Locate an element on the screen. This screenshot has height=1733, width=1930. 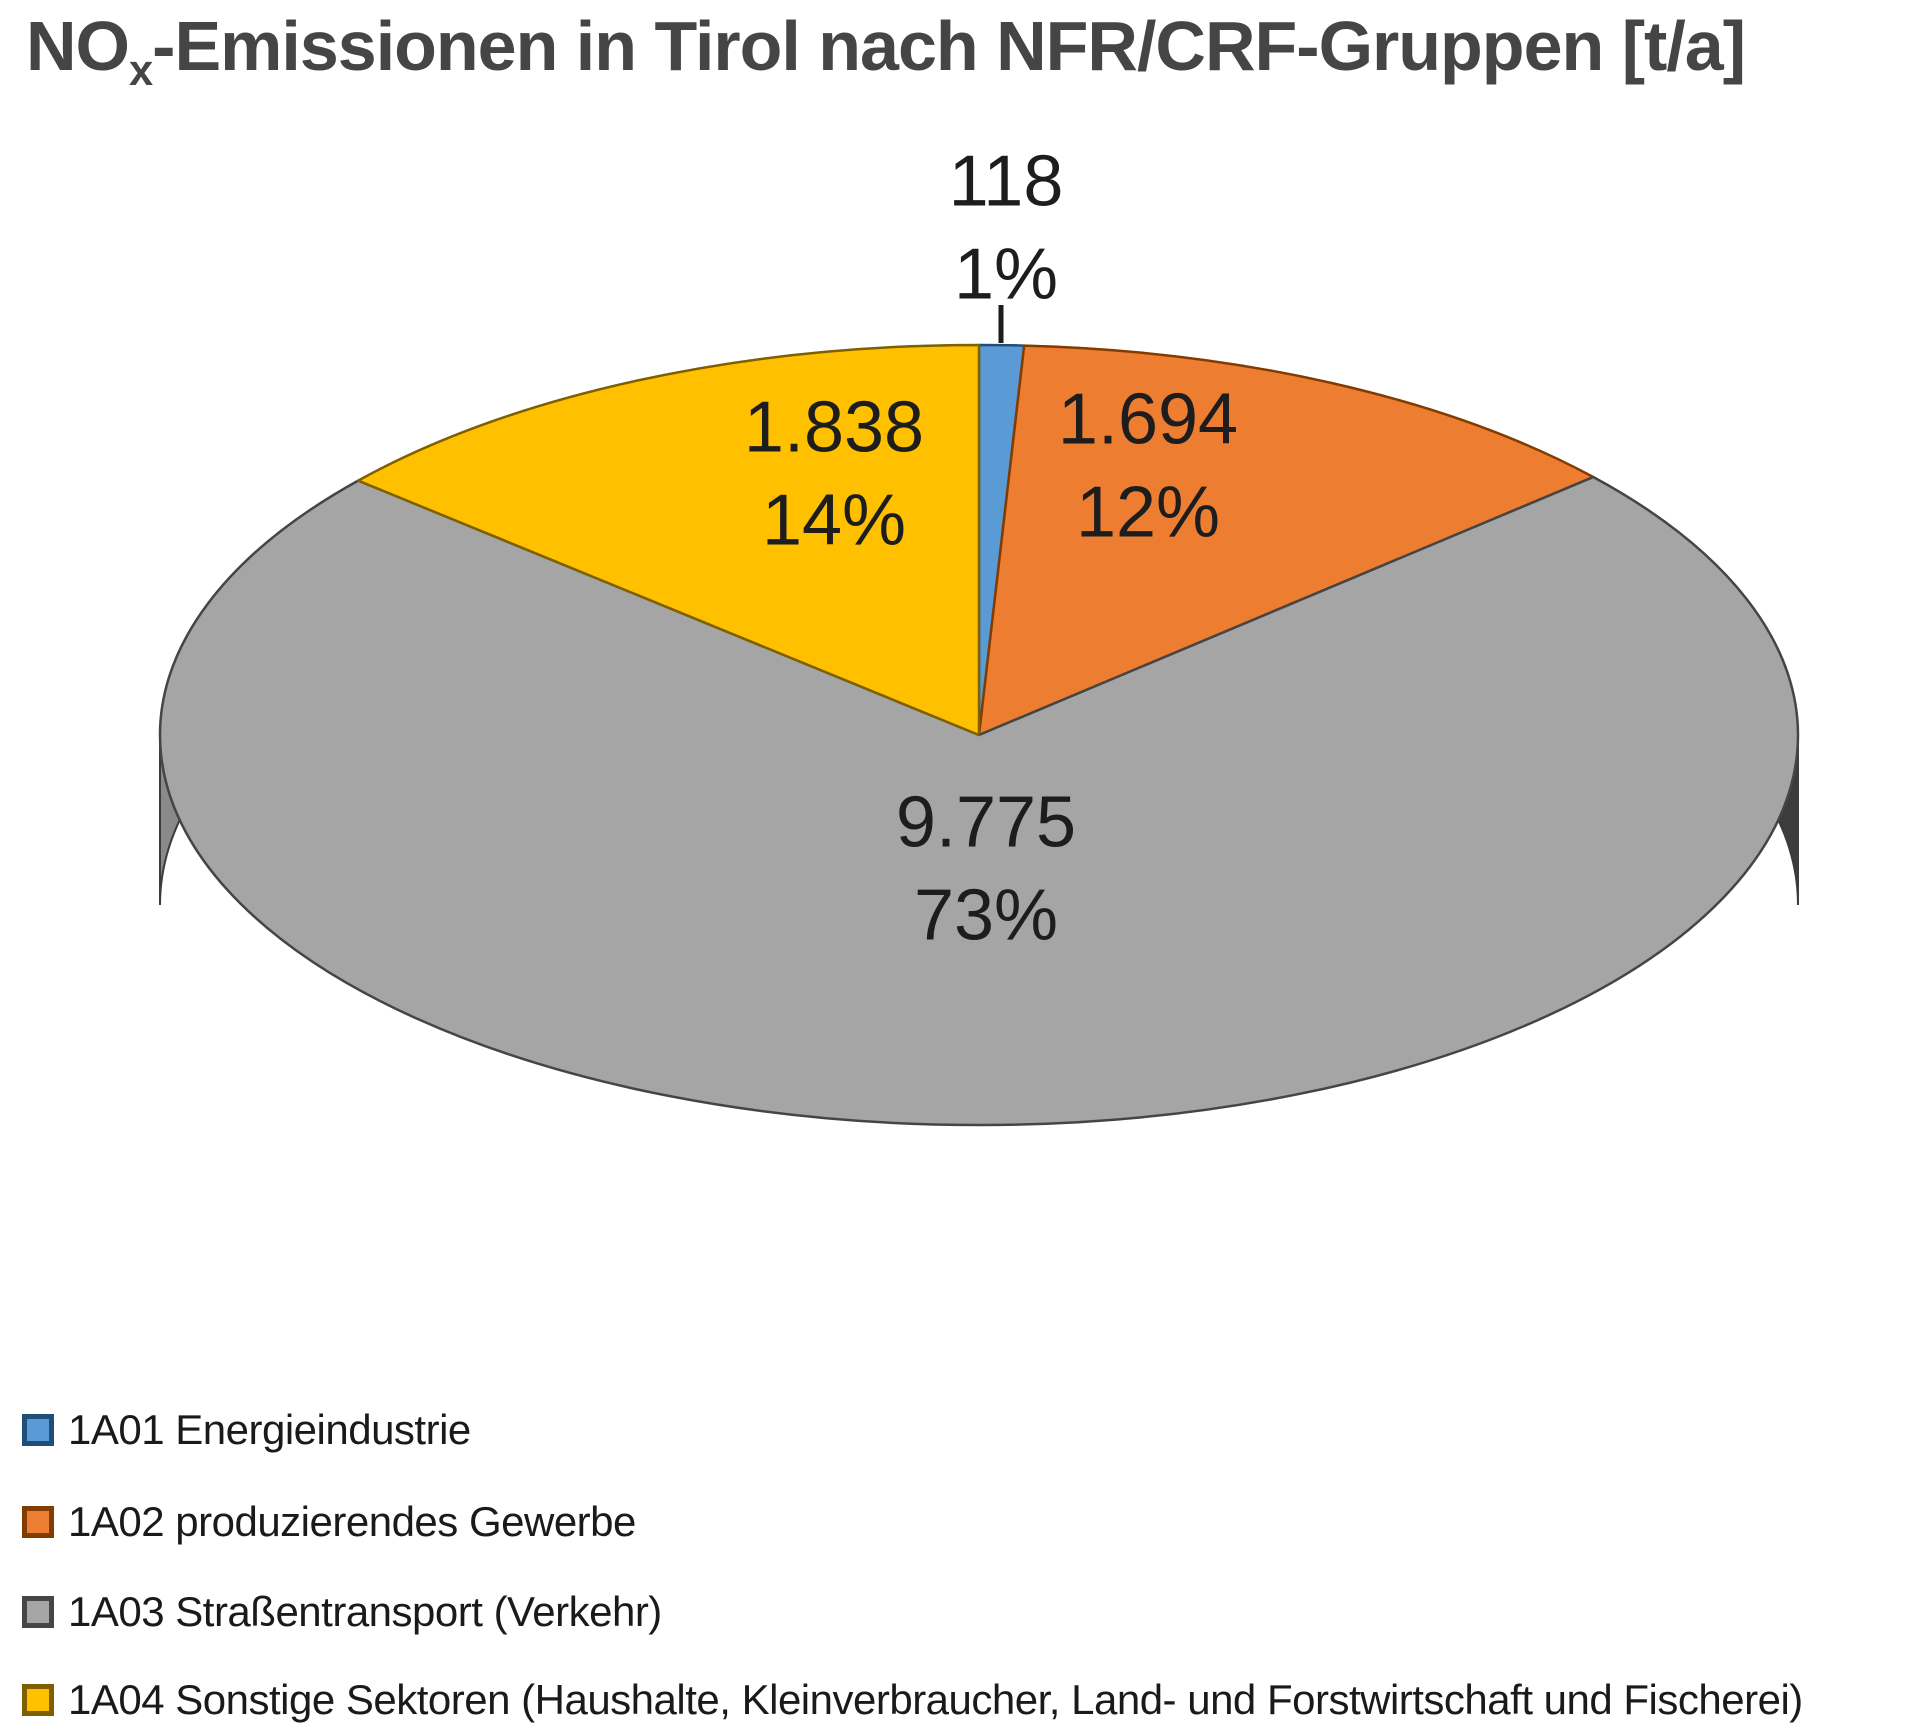
slice-value-label-1a01: 118 is located at coordinates (1006, 182).